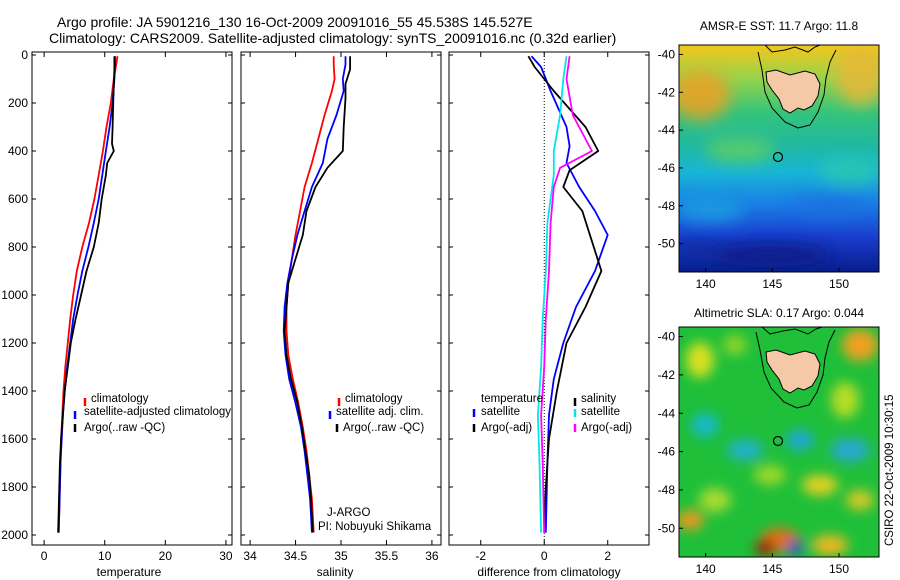 This screenshot has width=900, height=580. What do you see at coordinates (226, 556) in the screenshot?
I see `x-tick-label: 30` at bounding box center [226, 556].